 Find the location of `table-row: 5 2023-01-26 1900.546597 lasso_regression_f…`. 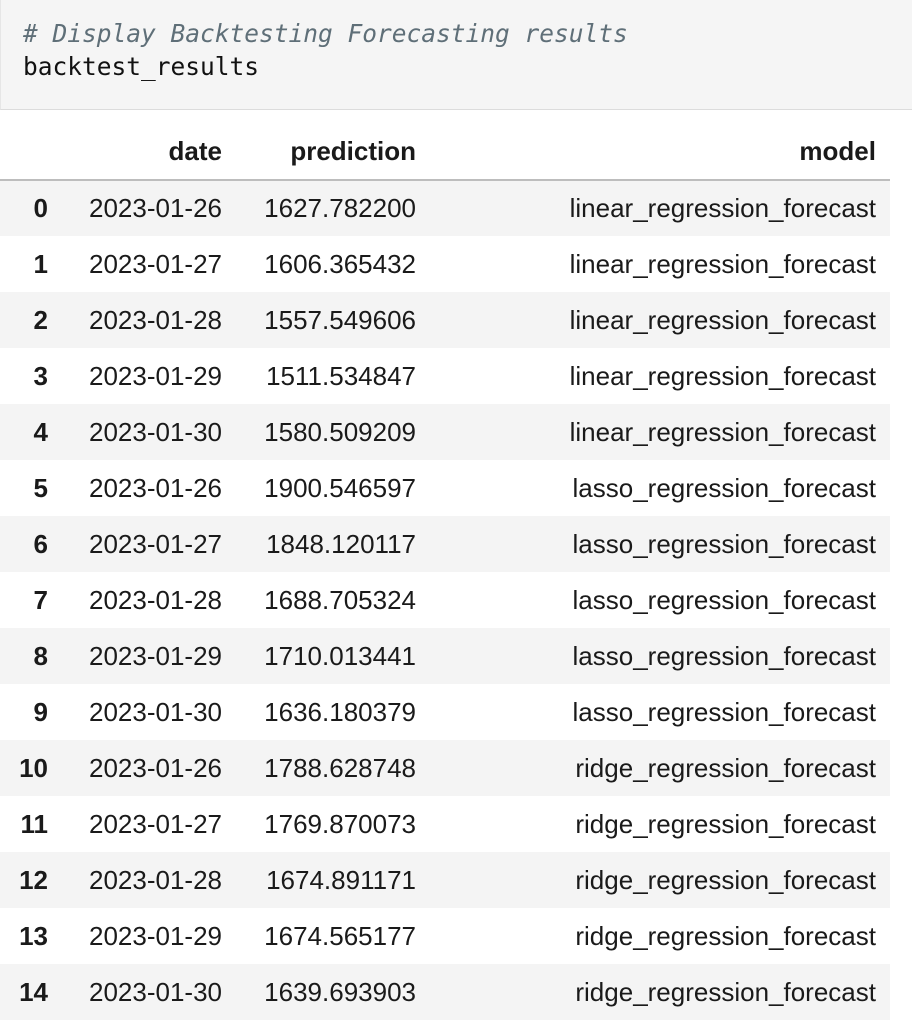

table-row: 5 2023-01-26 1900.546597 lasso_regression_f… is located at coordinates (445, 488).